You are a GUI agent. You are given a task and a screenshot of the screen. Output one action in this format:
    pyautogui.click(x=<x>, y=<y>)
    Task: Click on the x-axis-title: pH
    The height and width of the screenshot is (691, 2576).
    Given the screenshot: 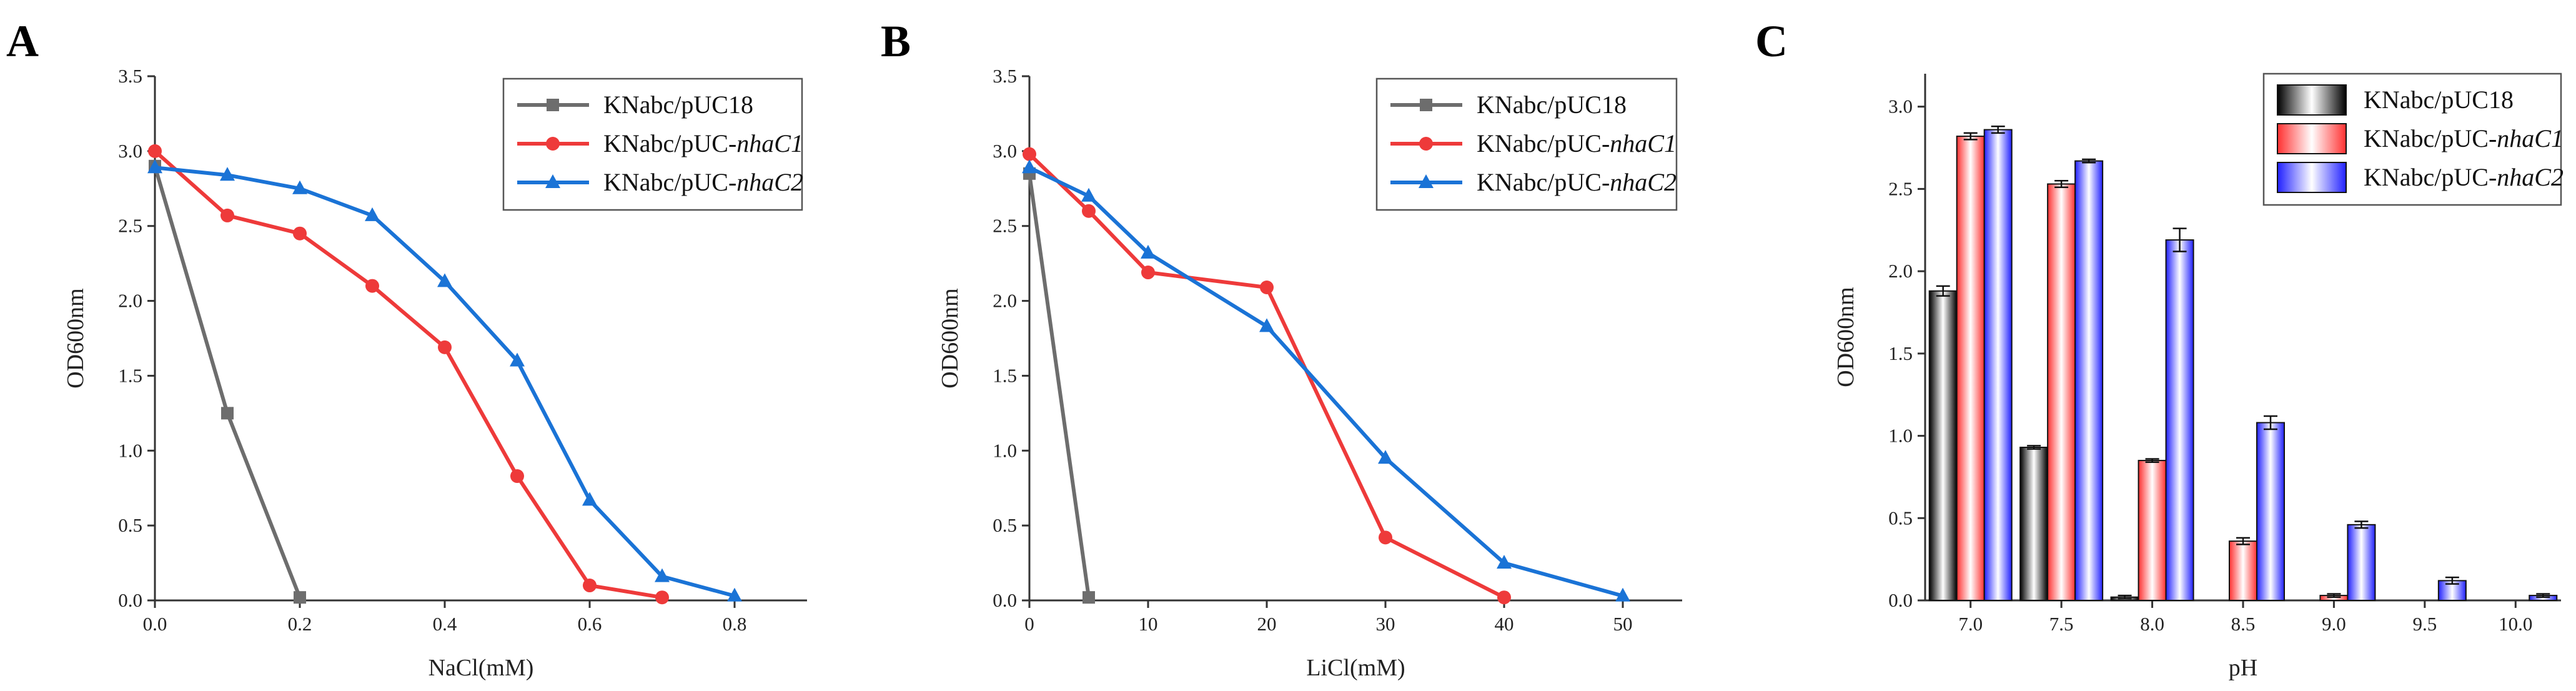 What is the action you would take?
    pyautogui.click(x=2243, y=668)
    